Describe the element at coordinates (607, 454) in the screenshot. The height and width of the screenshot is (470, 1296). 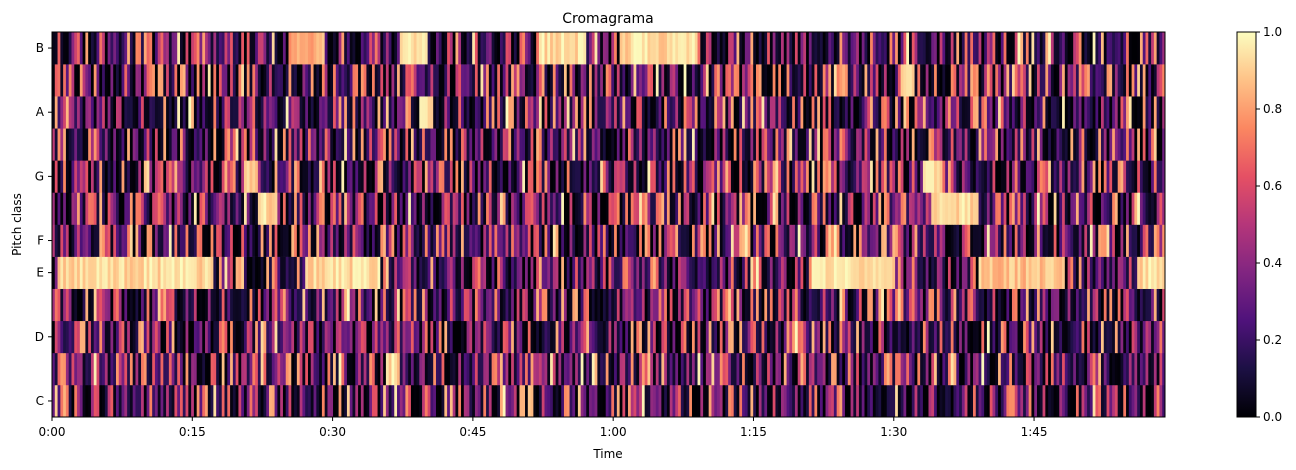
I see `x-axis-label: Time` at that location.